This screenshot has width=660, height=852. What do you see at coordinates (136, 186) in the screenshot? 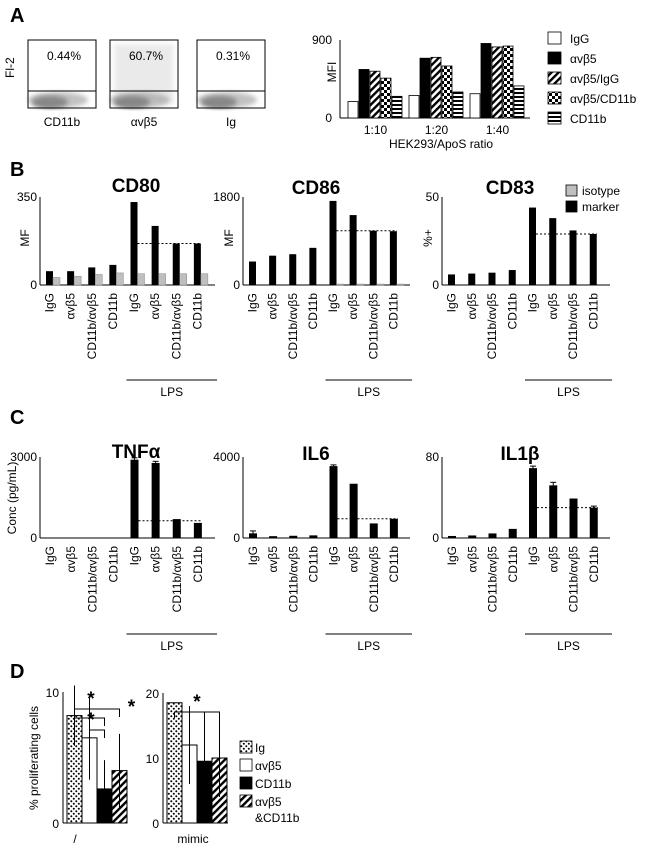
I see `chart-title: CD80` at bounding box center [136, 186].